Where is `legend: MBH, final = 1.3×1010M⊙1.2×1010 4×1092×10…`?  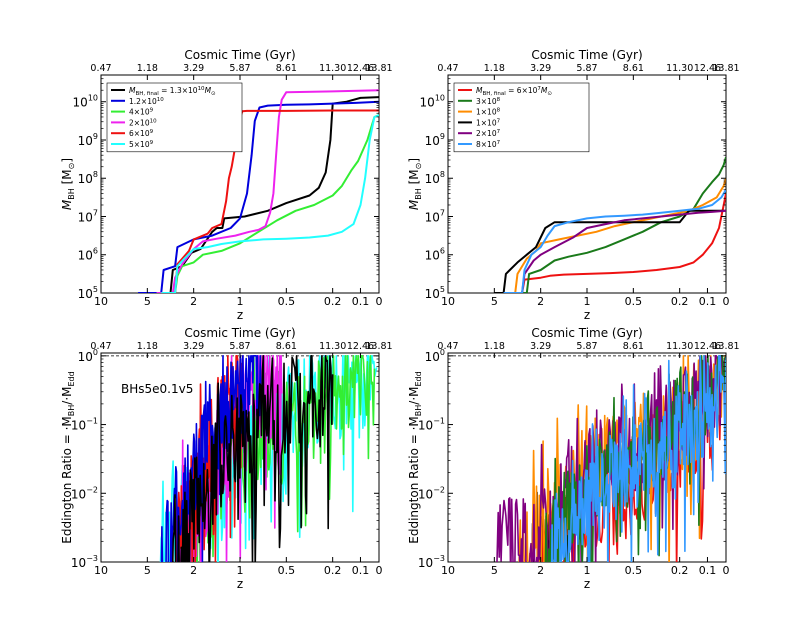
legend: MBH, final = 1.3×1010M⊙1.2×1010 4×1092×10… is located at coordinates (174, 117).